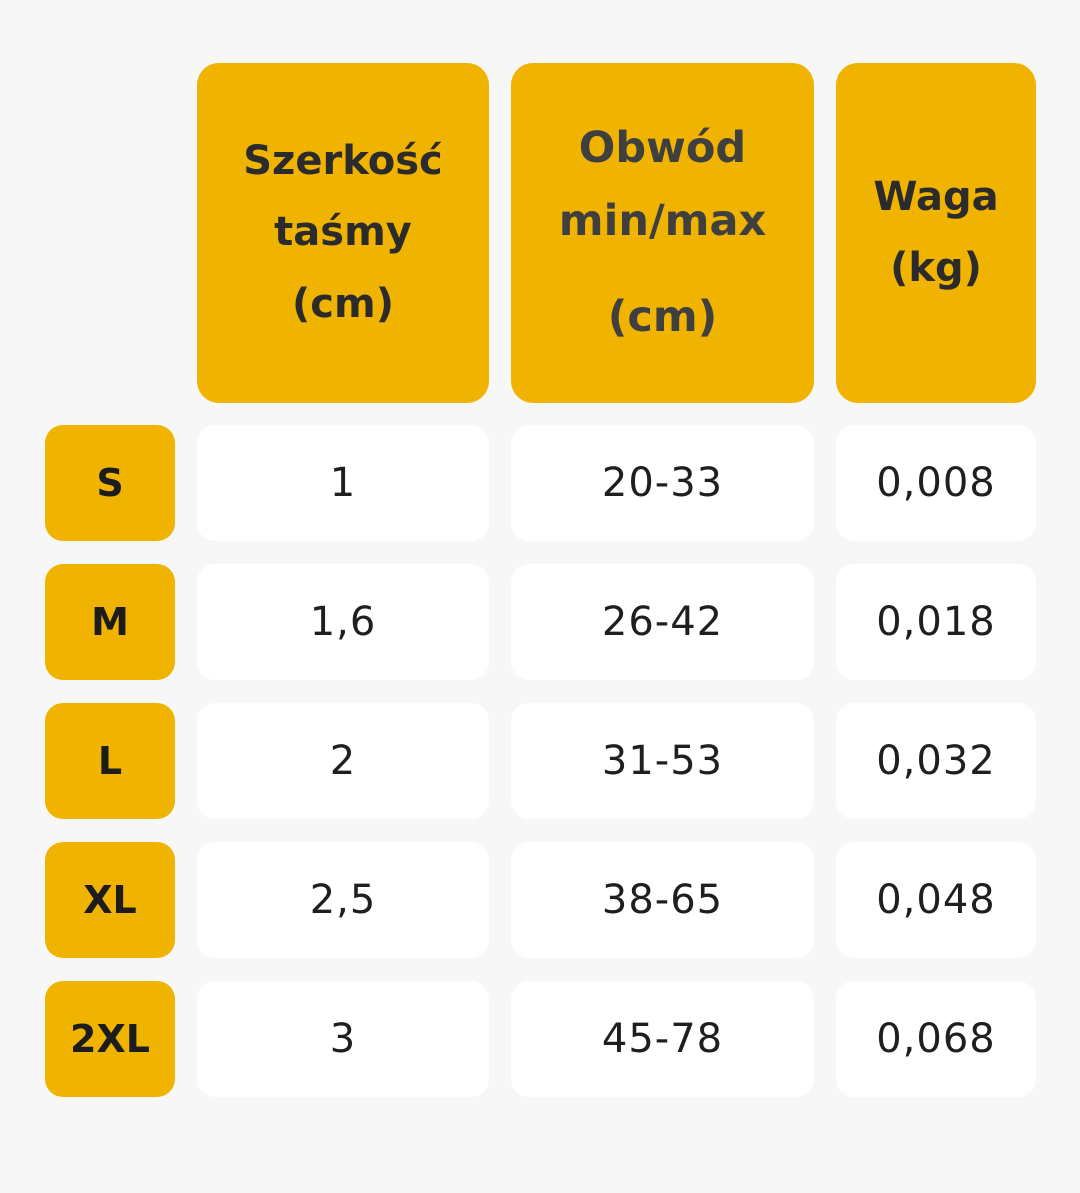 The height and width of the screenshot is (1193, 1080). Describe the element at coordinates (662, 900) in the screenshot. I see `table-cell-circumference: 38-65` at that location.